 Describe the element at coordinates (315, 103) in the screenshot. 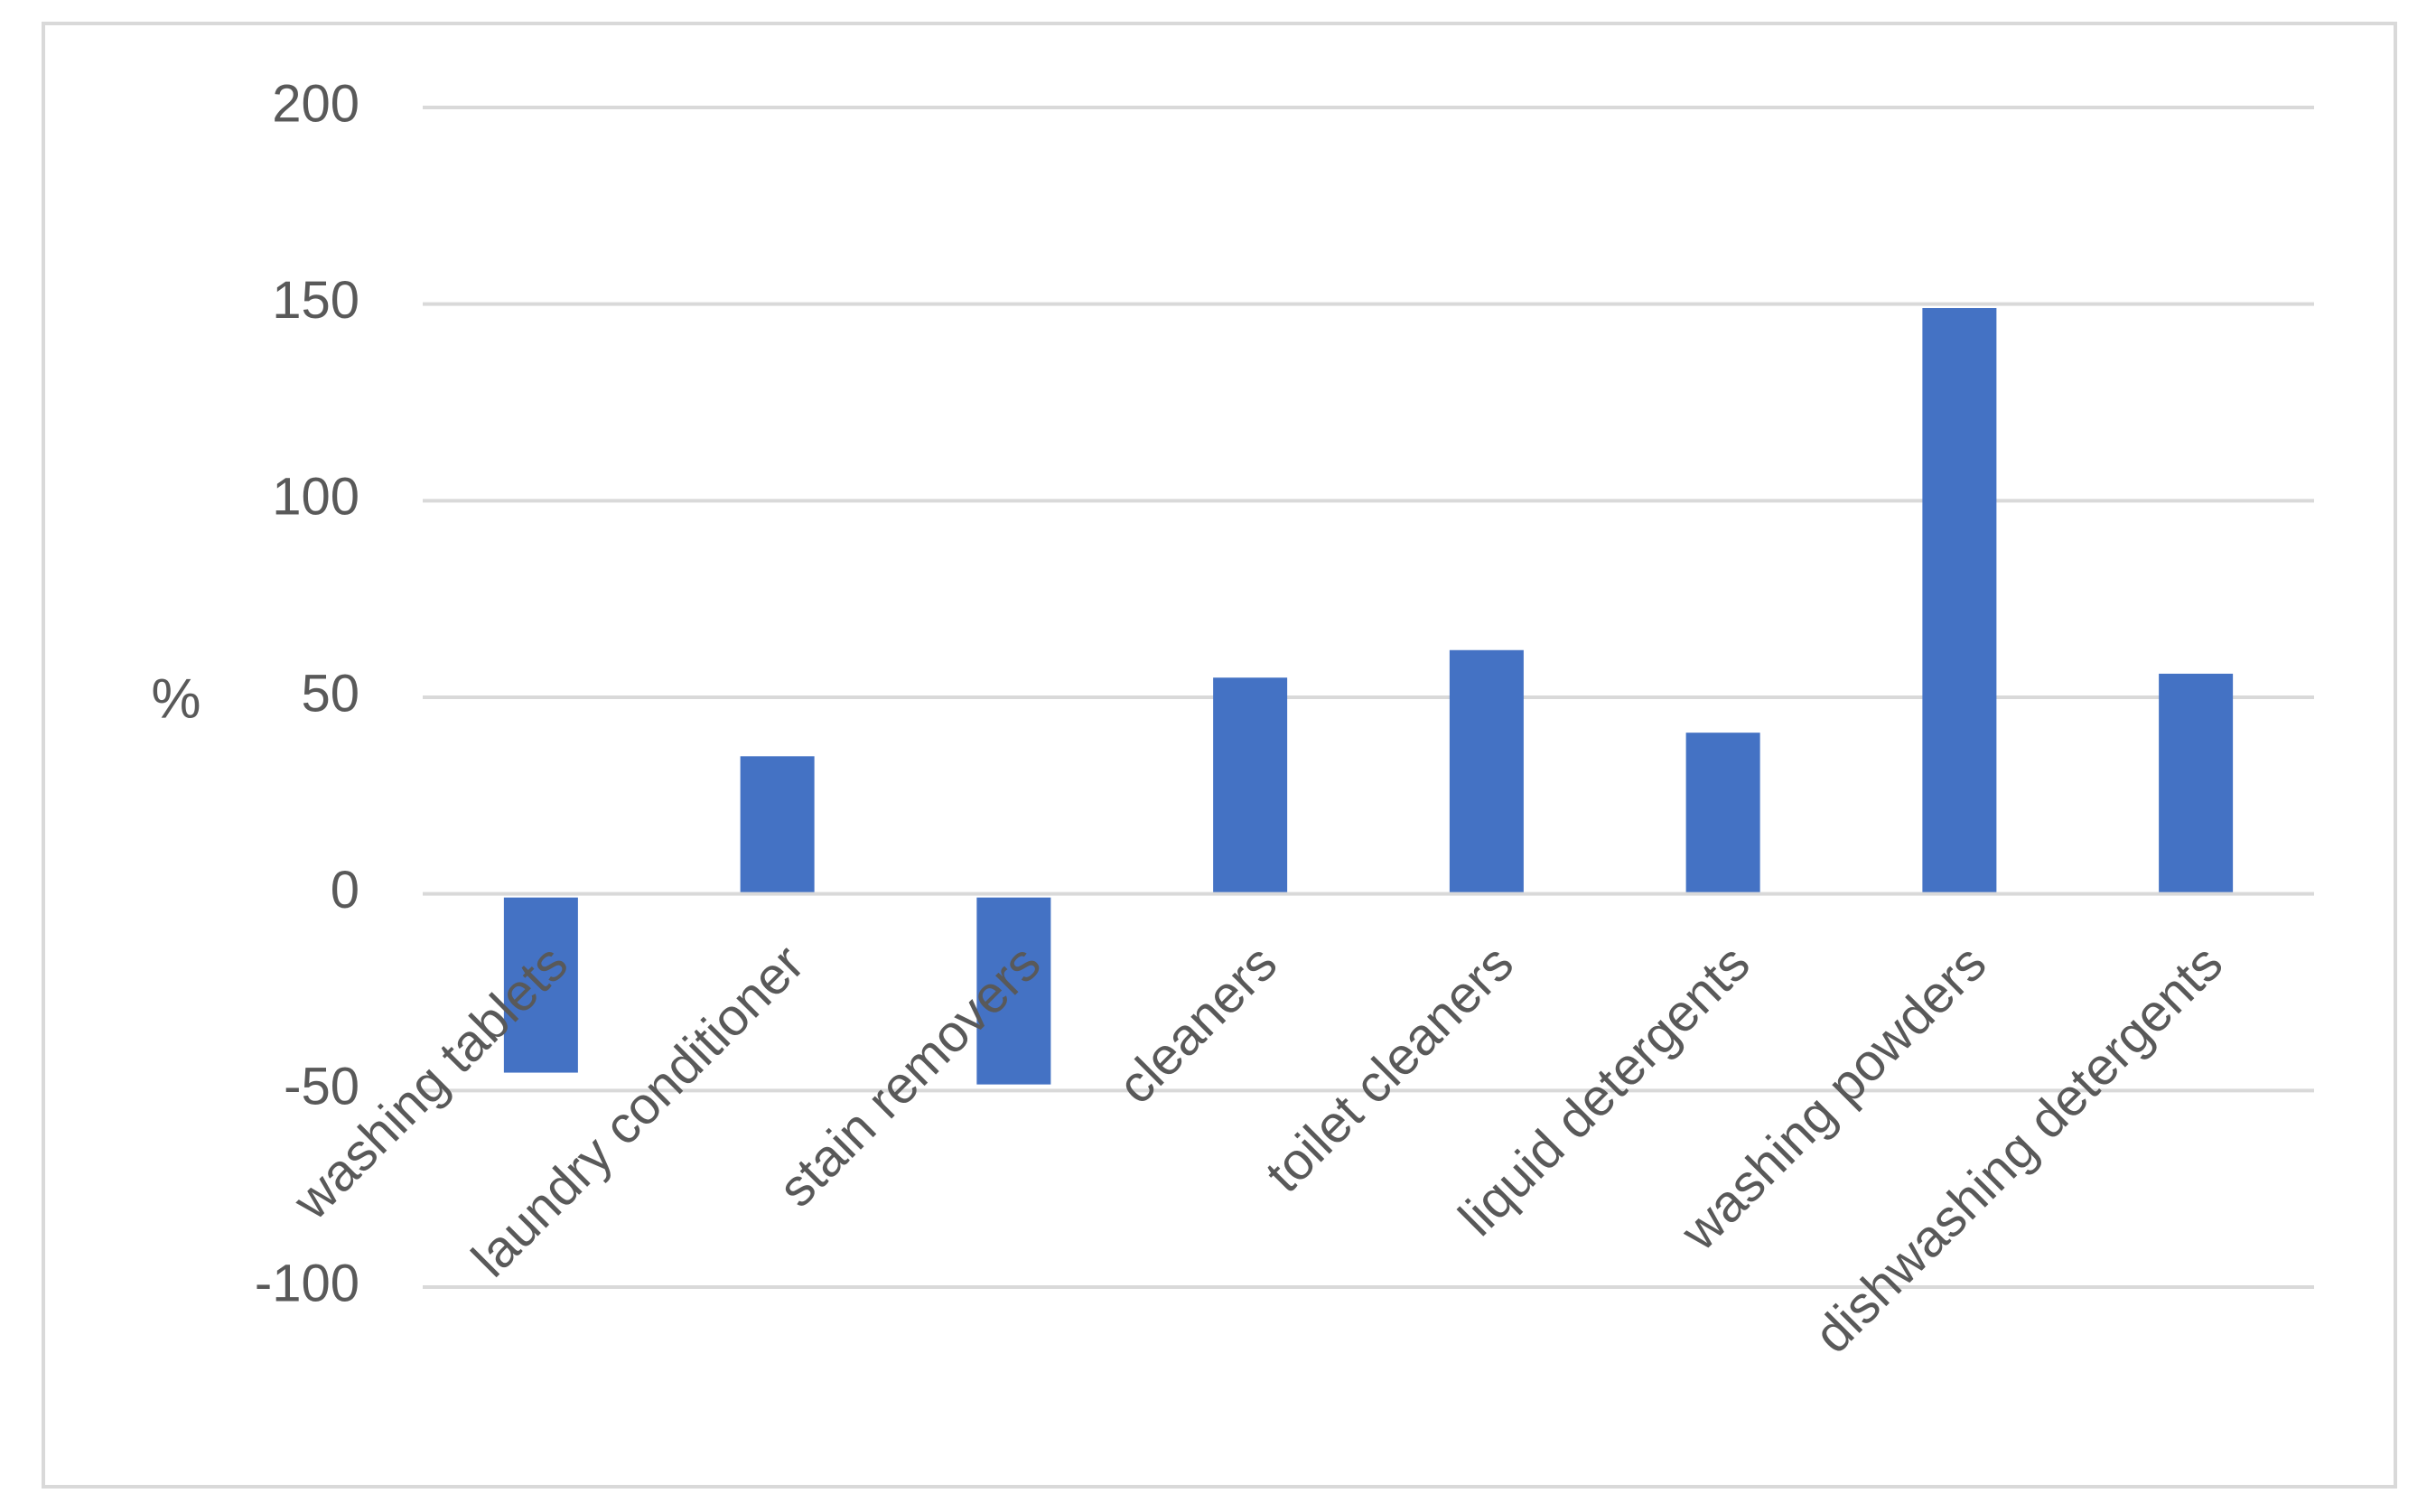

I see `y-tick-label: 200` at that location.